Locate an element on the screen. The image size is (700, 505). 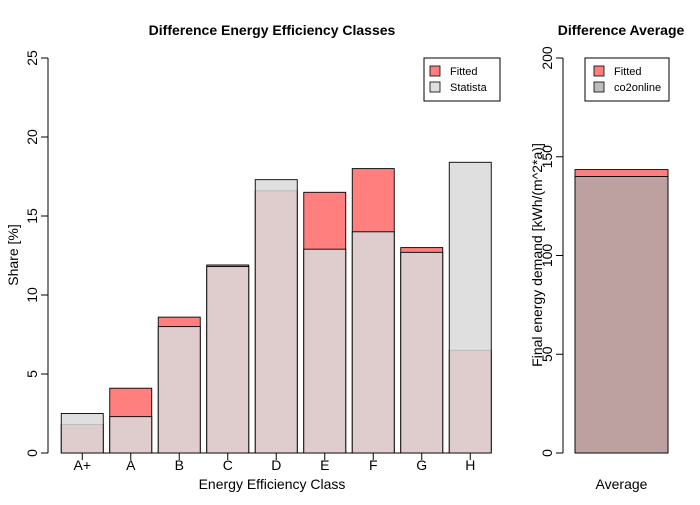
right-chart-title: Difference Average is located at coordinates (621, 30).